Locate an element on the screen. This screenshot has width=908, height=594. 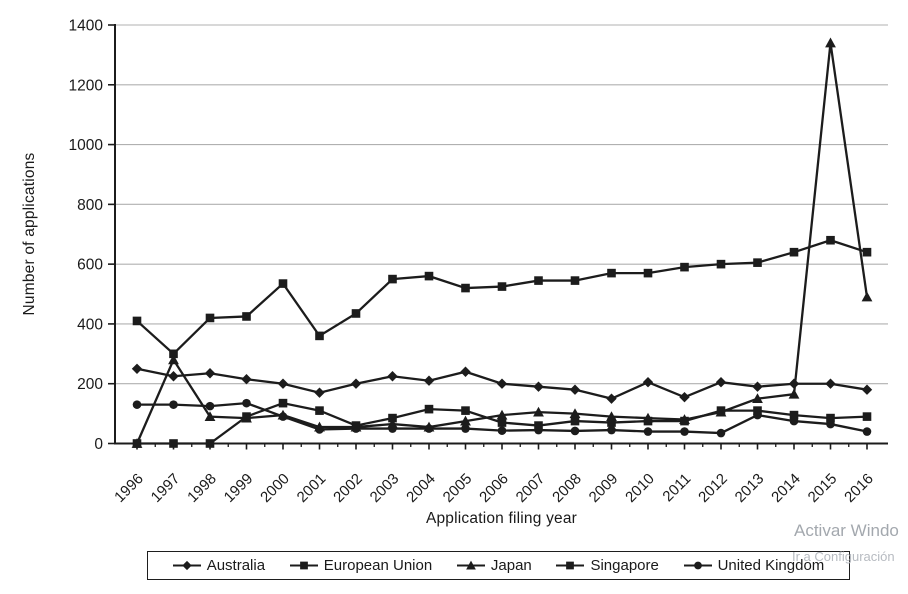
y-tick-label: 1400 is located at coordinates (86, 26).